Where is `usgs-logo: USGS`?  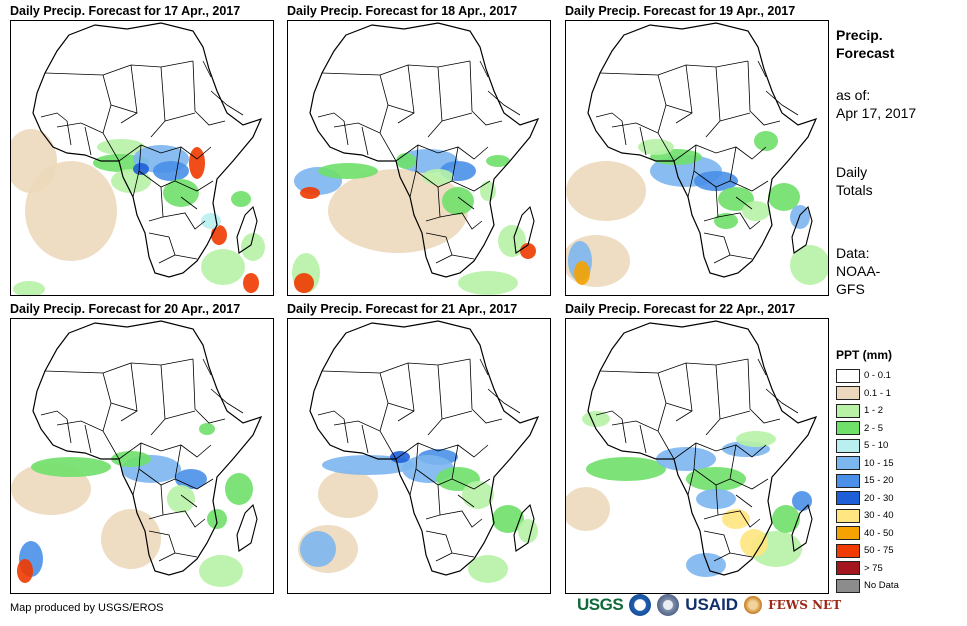 usgs-logo: USGS is located at coordinates (600, 604).